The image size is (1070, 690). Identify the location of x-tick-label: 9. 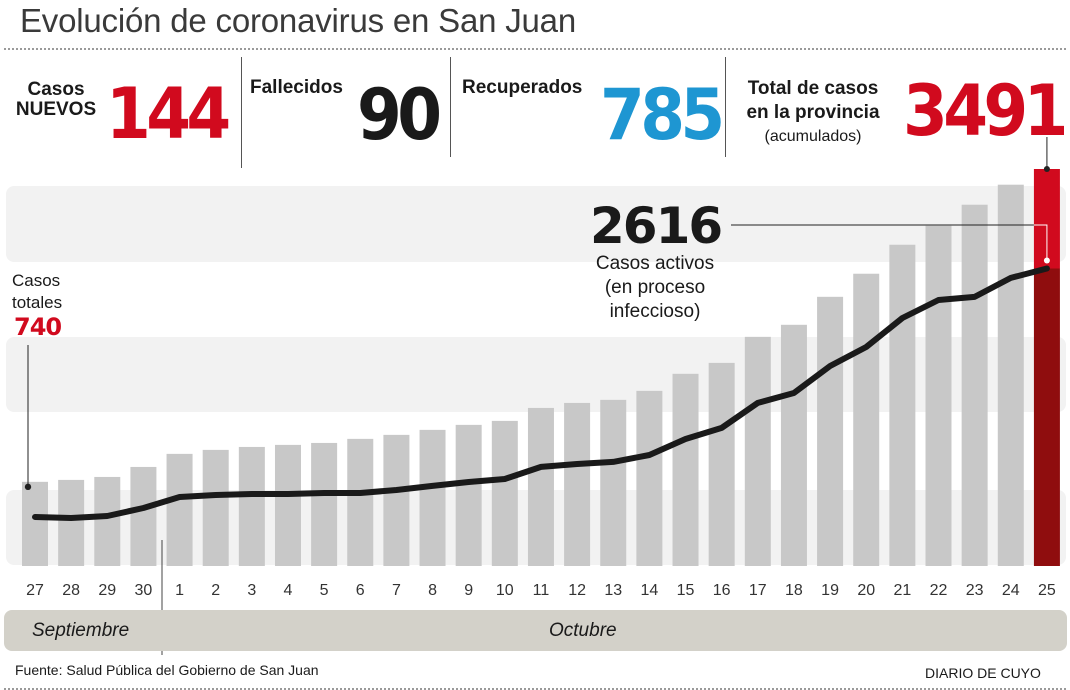
(468, 590).